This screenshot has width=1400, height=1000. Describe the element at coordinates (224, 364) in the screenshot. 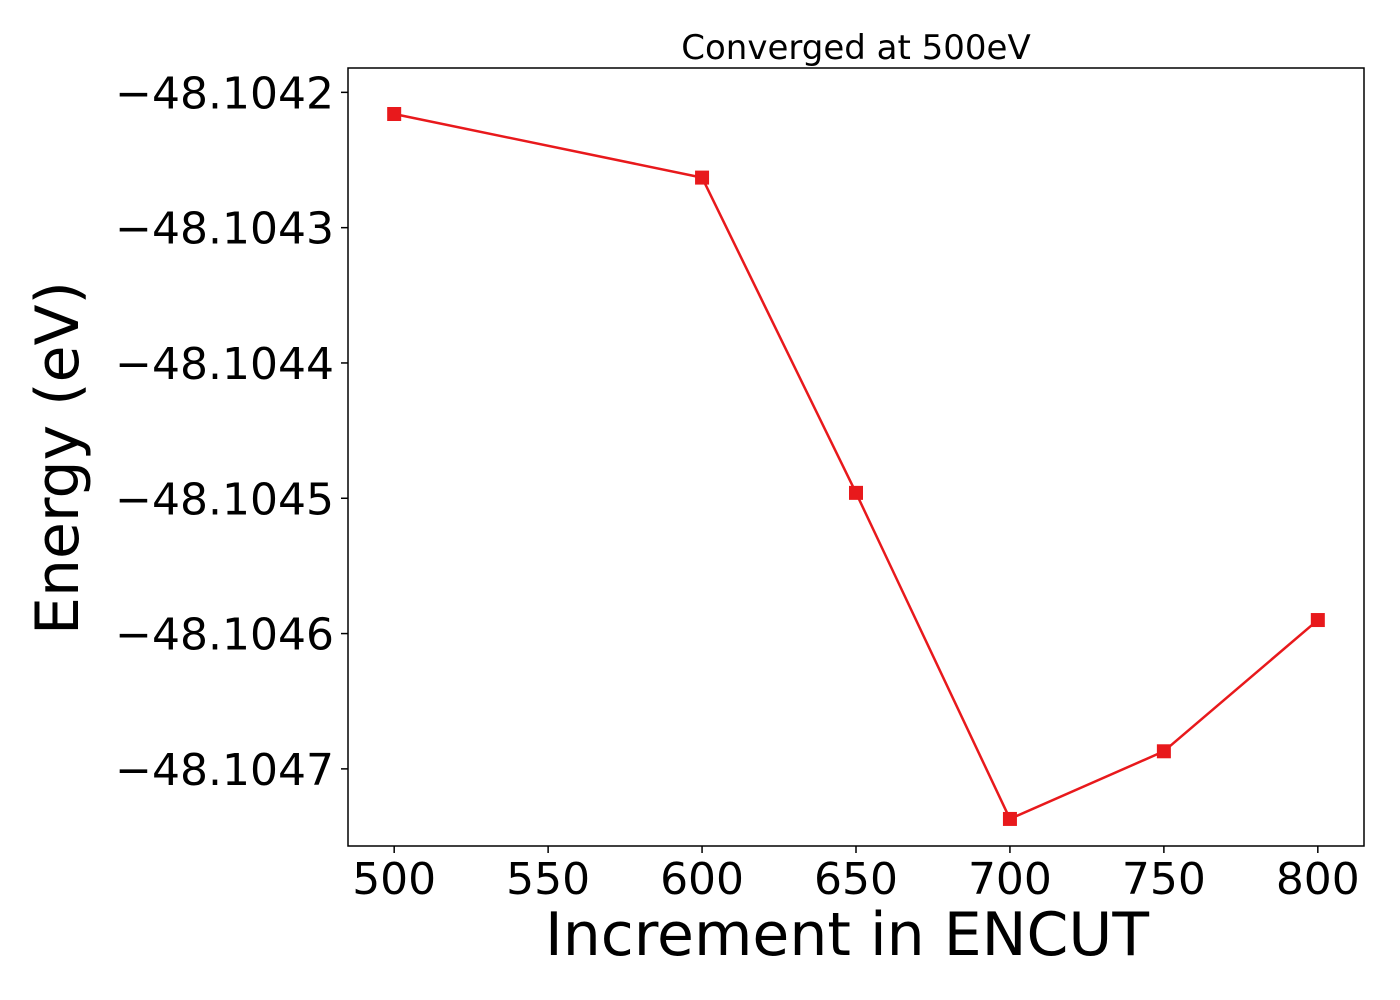

I see `y-tick-label: −48.1044` at that location.